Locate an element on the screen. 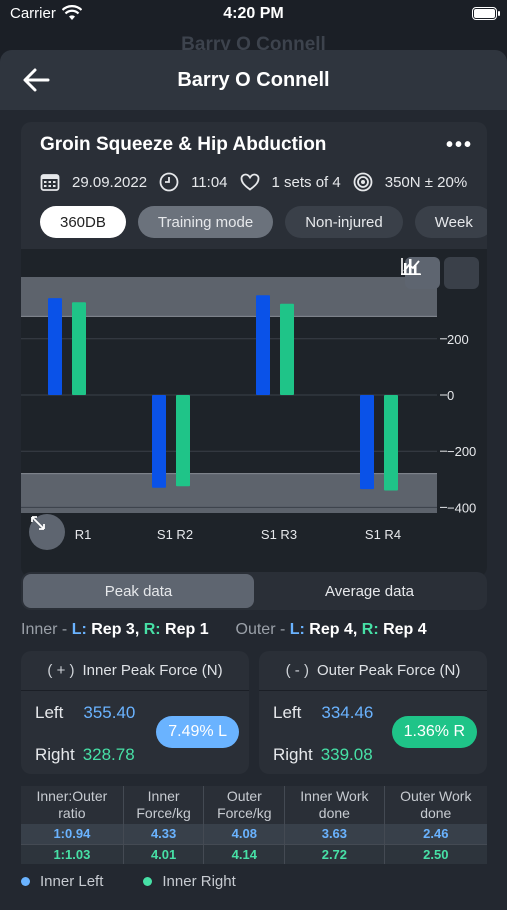 The image size is (507, 910). back-arrow-icon is located at coordinates (37, 80).